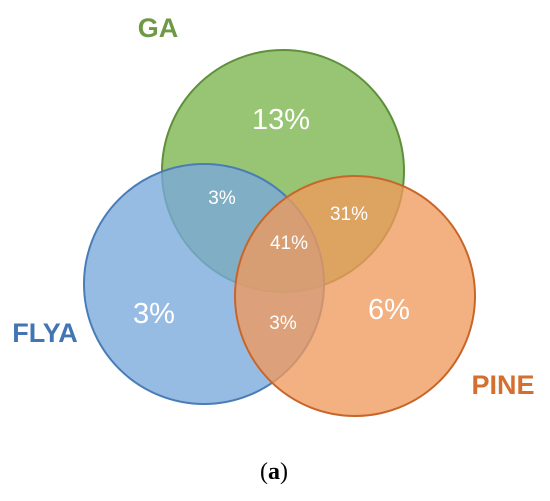 Image resolution: width=550 pixels, height=501 pixels. Describe the element at coordinates (349, 214) in the screenshot. I see `ga-pine-value: 31%` at that location.